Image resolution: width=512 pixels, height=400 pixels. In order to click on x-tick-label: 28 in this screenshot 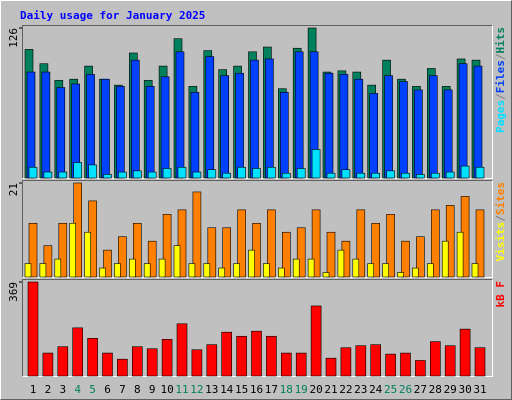, I will do `click(435, 389)`.